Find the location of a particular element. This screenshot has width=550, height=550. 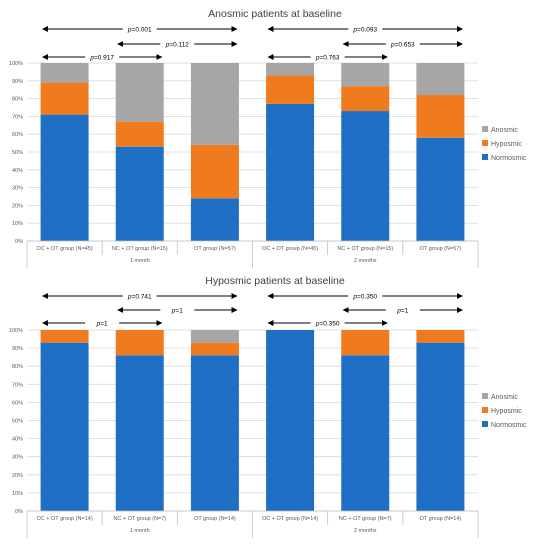

p-value: =0.093 is located at coordinates (367, 30).